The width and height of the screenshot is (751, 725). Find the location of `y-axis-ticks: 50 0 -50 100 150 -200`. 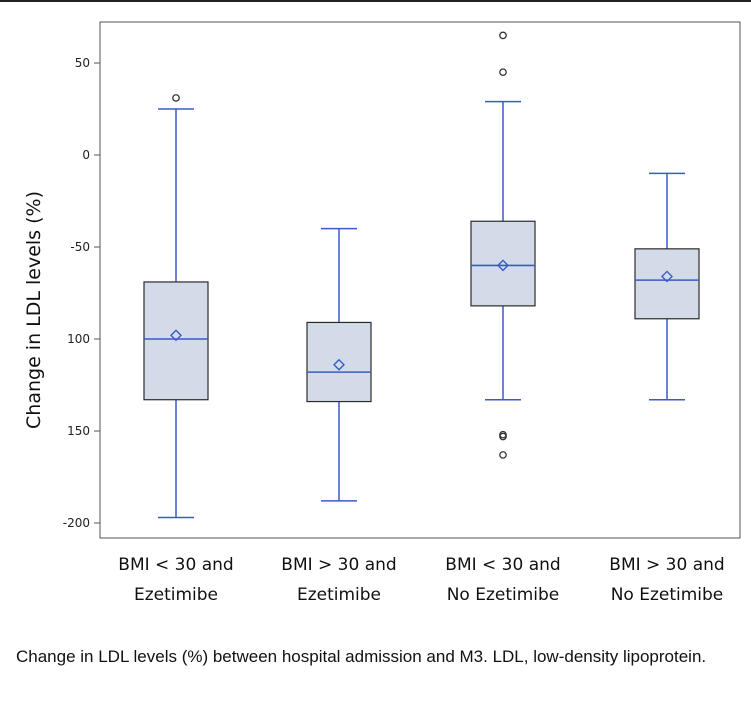

y-axis-ticks: 50 0 -50 100 150 -200 is located at coordinates (81, 293).